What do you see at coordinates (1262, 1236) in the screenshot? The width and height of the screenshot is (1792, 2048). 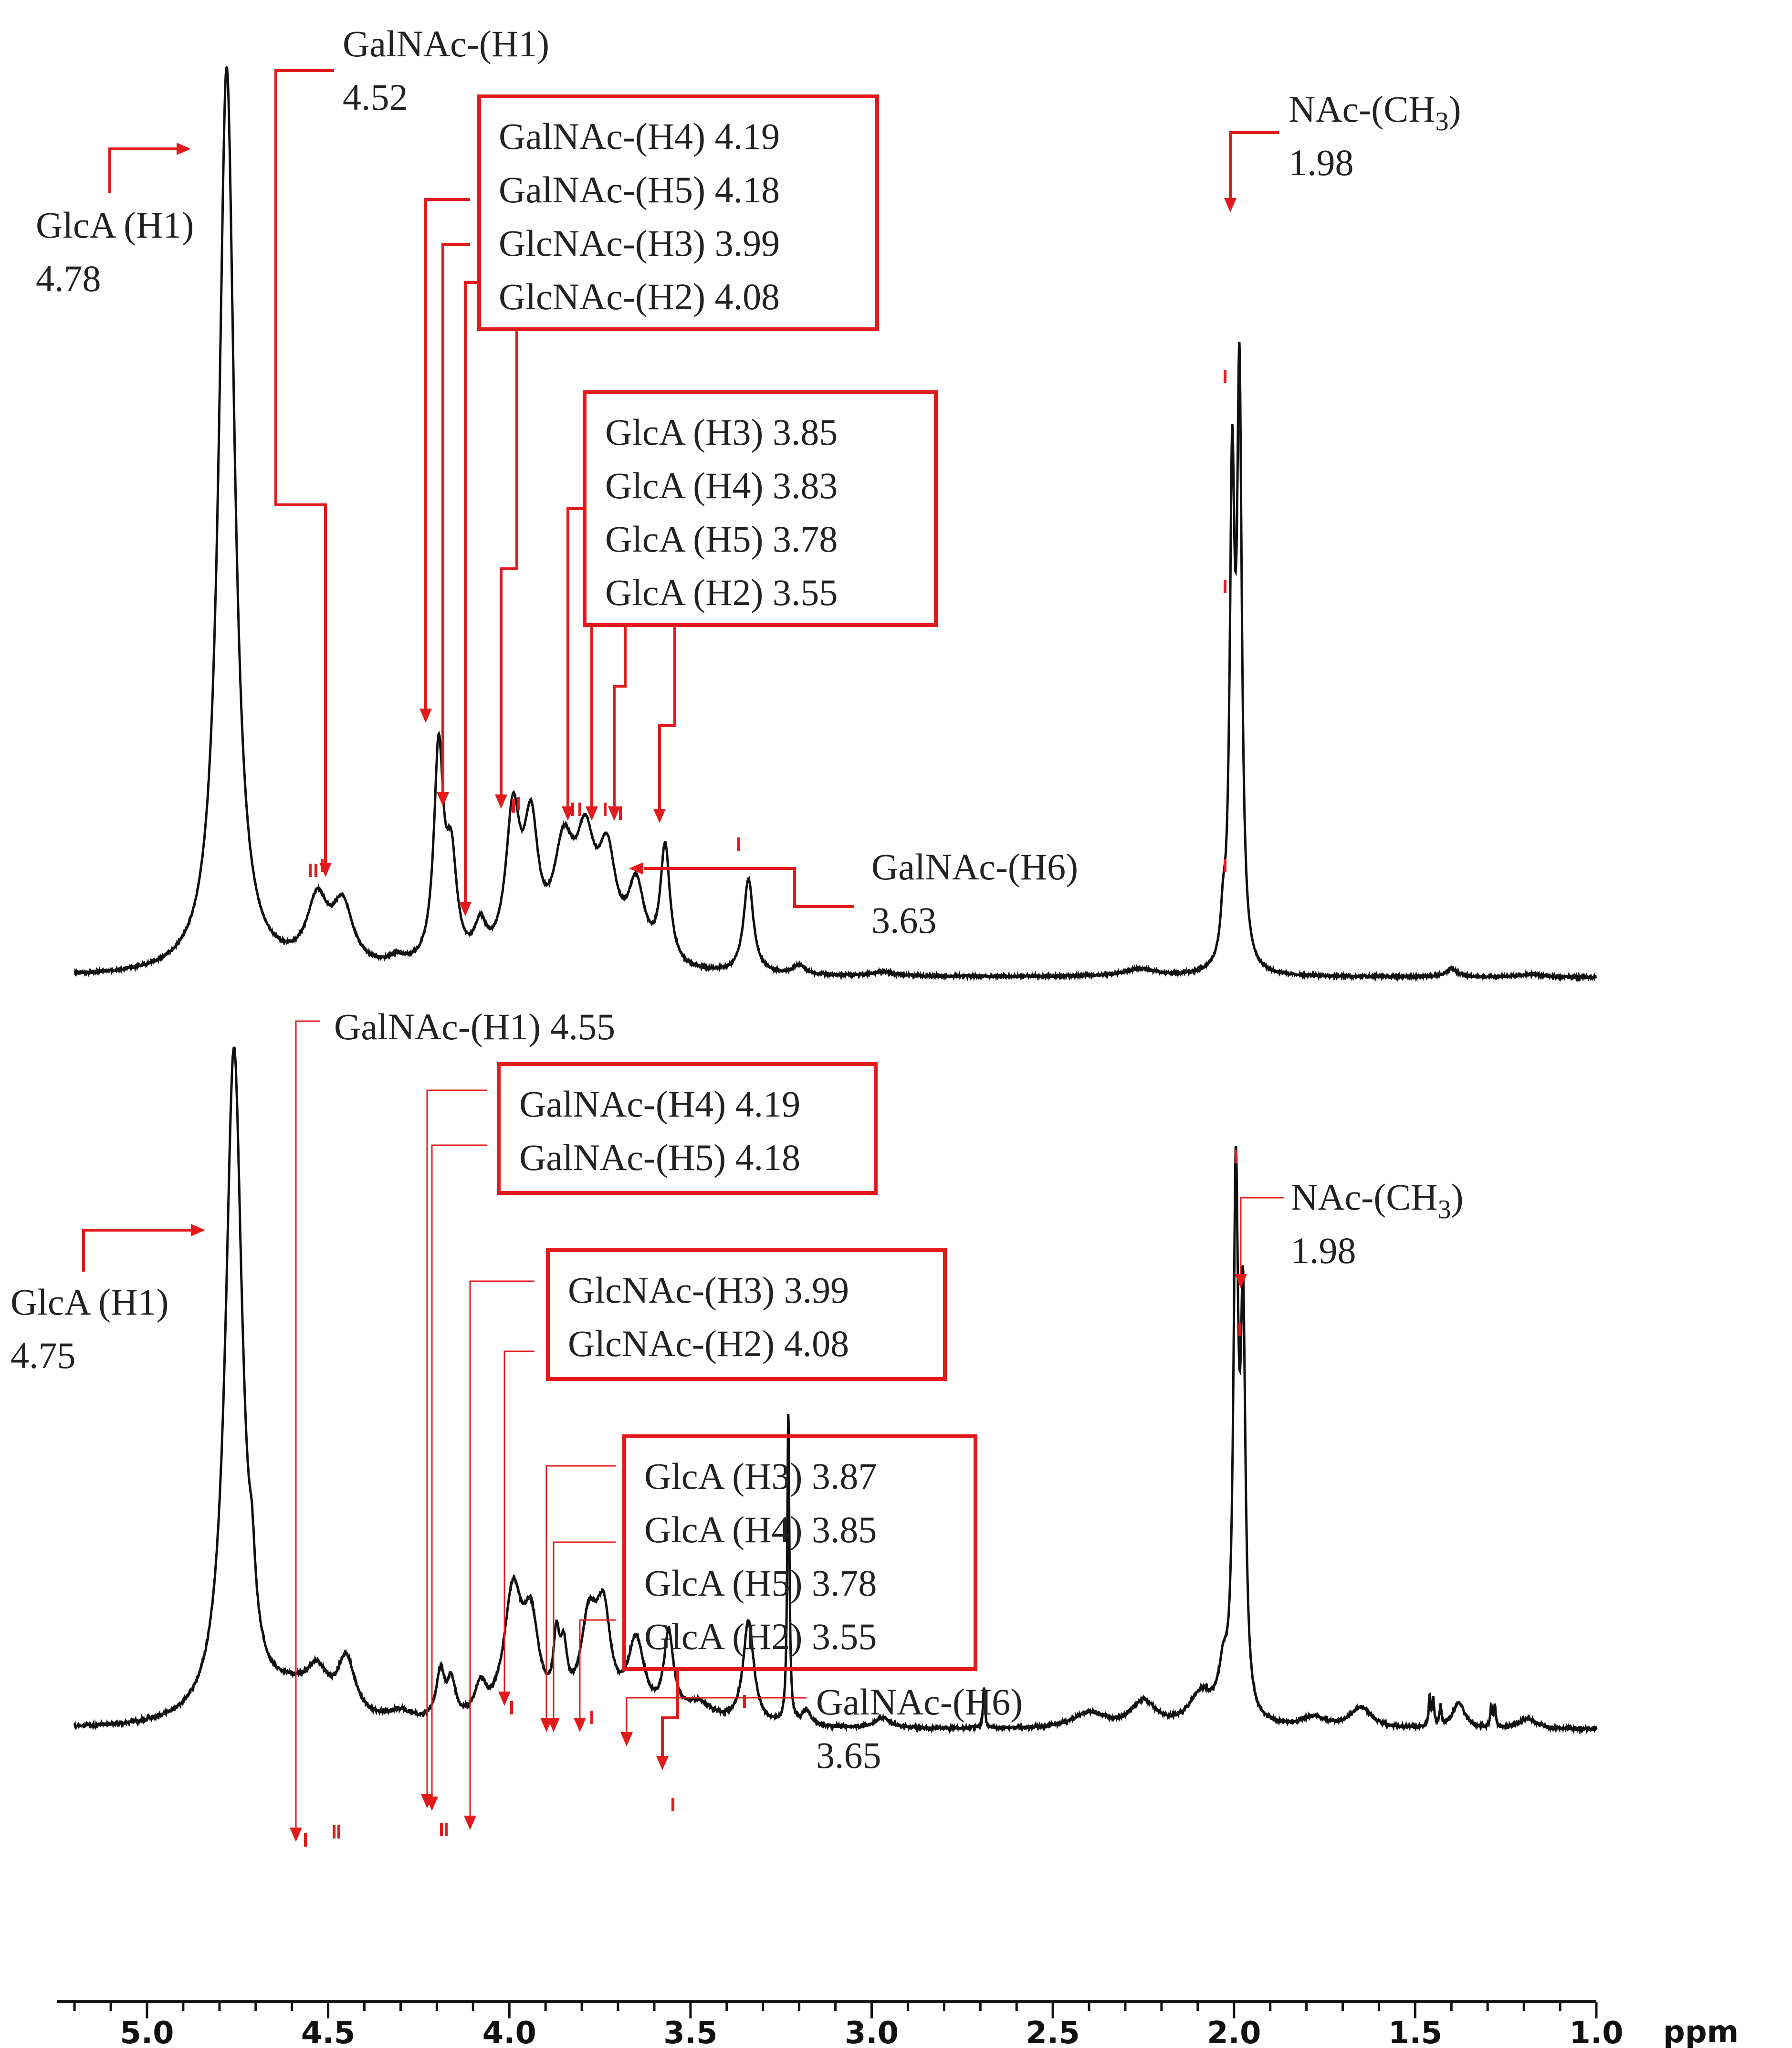 I see `leader-line-b12` at bounding box center [1262, 1236].